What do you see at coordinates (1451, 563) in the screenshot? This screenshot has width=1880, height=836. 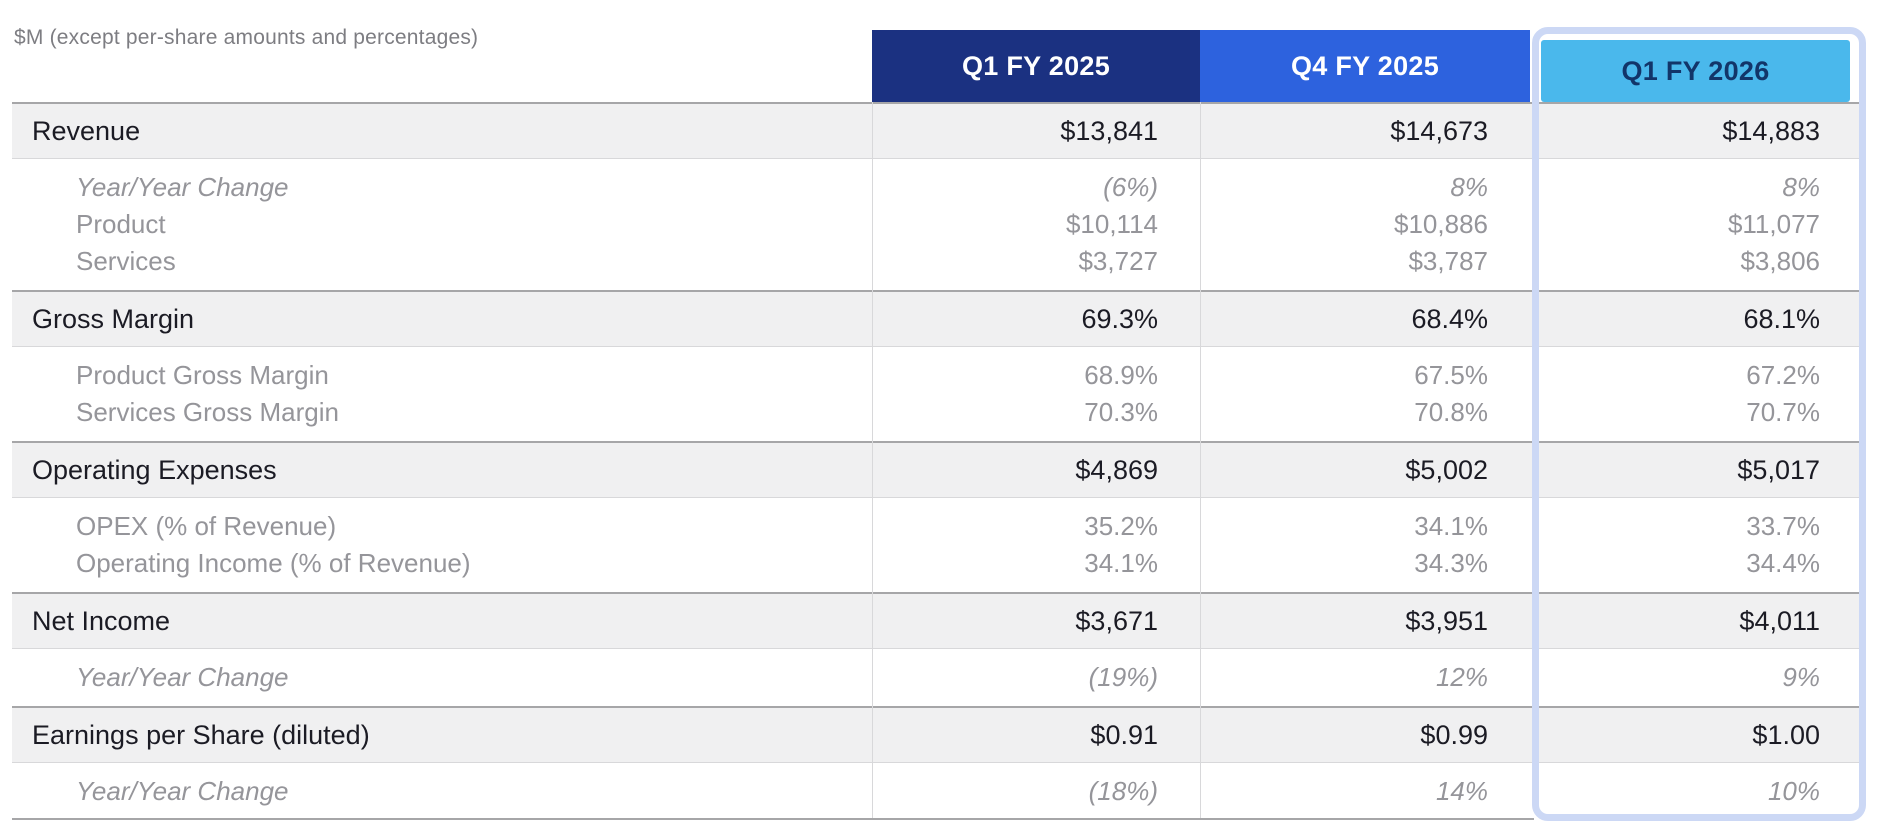 I see `value-cell: 34.3%` at bounding box center [1451, 563].